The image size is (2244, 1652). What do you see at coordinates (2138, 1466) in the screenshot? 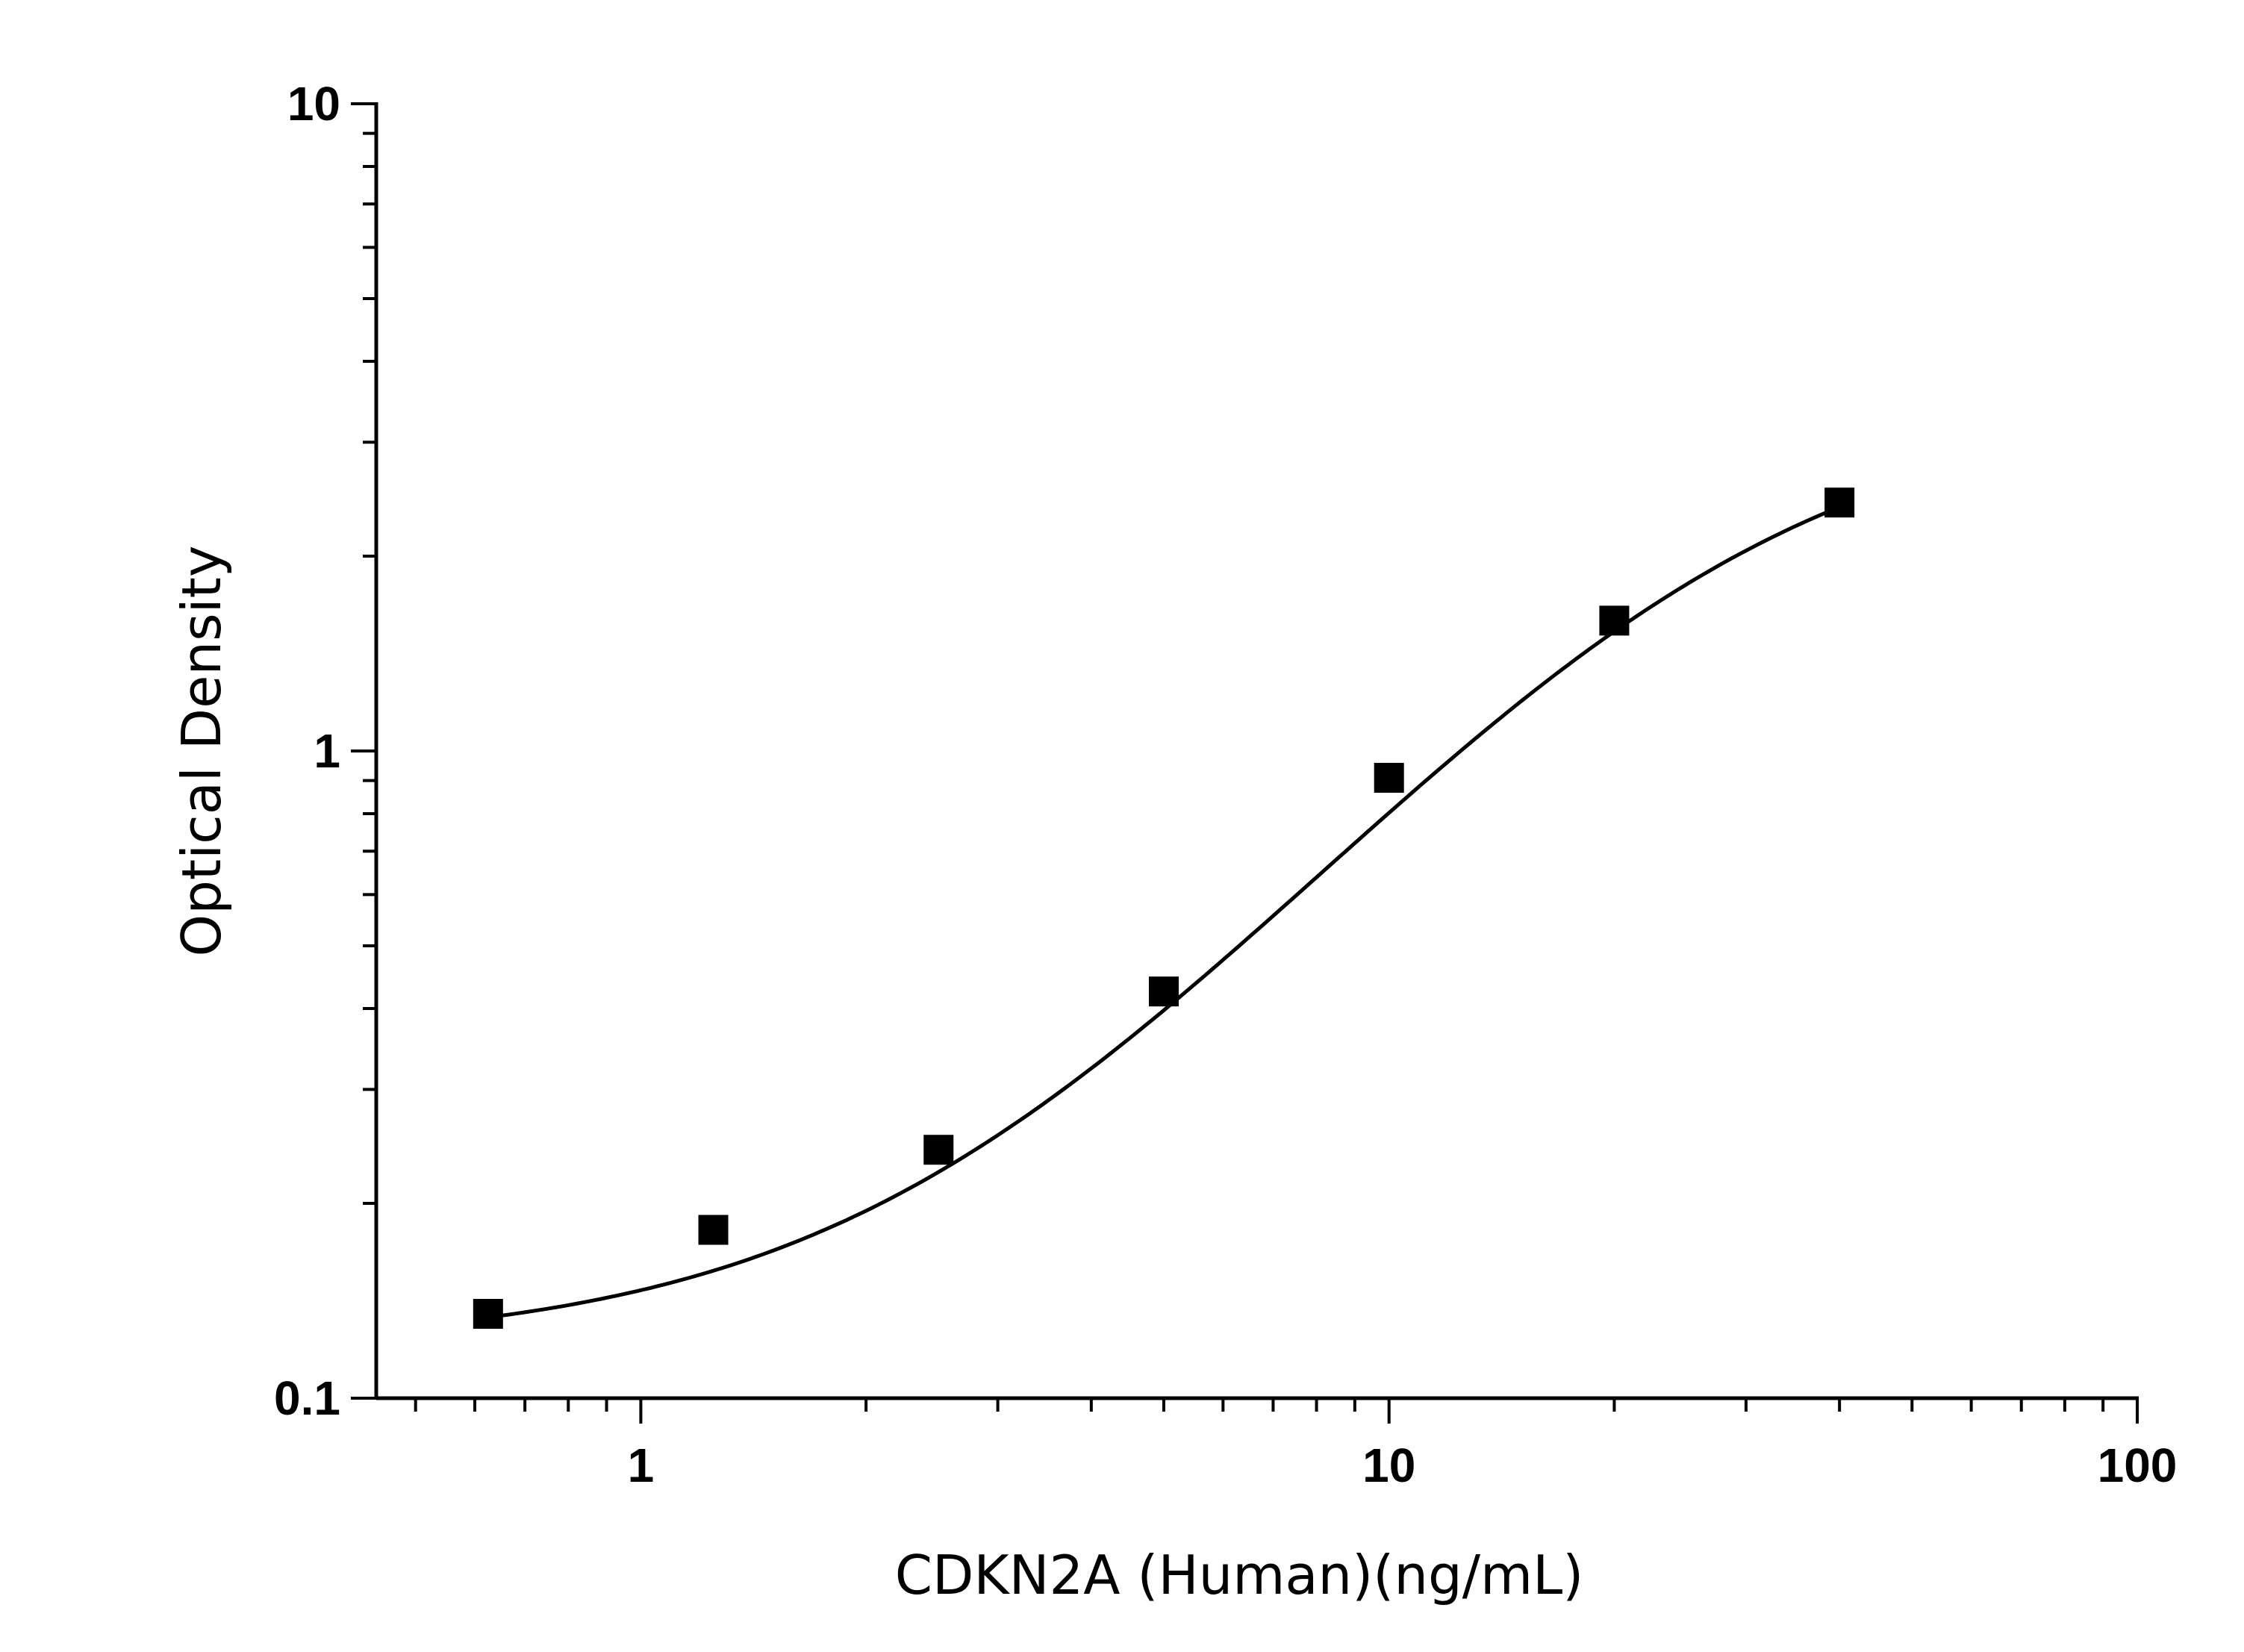
I see `x-tick-label: 100` at bounding box center [2138, 1466].